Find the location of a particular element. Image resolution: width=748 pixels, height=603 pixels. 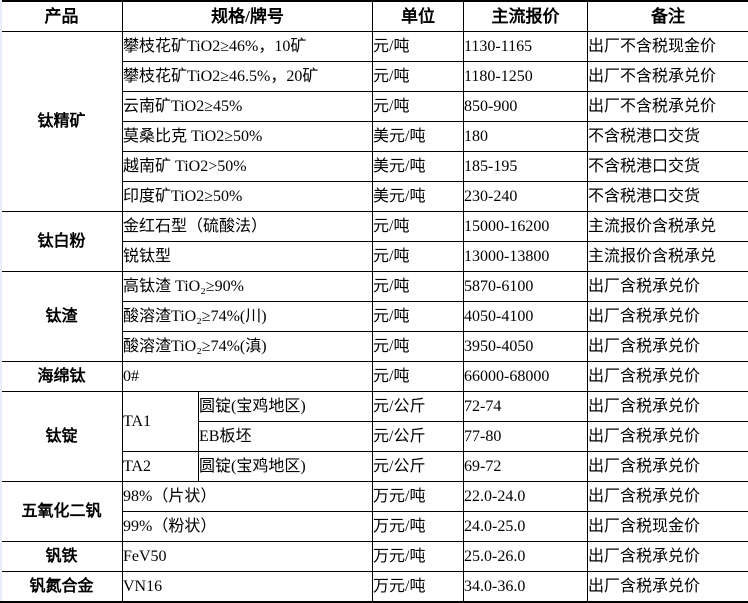

header-price: 主流报价 is located at coordinates (526, 16).